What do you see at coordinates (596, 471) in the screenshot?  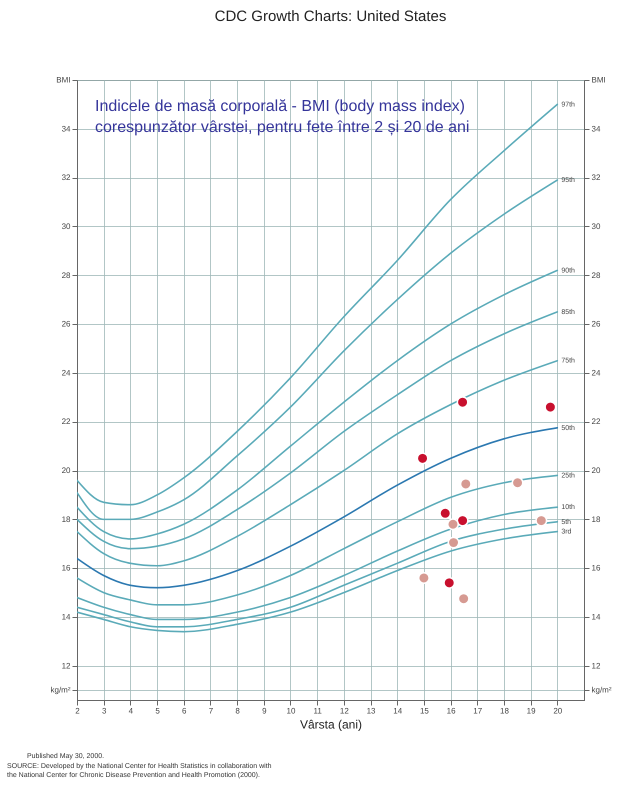 I see `y2-tick-label: 20` at bounding box center [596, 471].